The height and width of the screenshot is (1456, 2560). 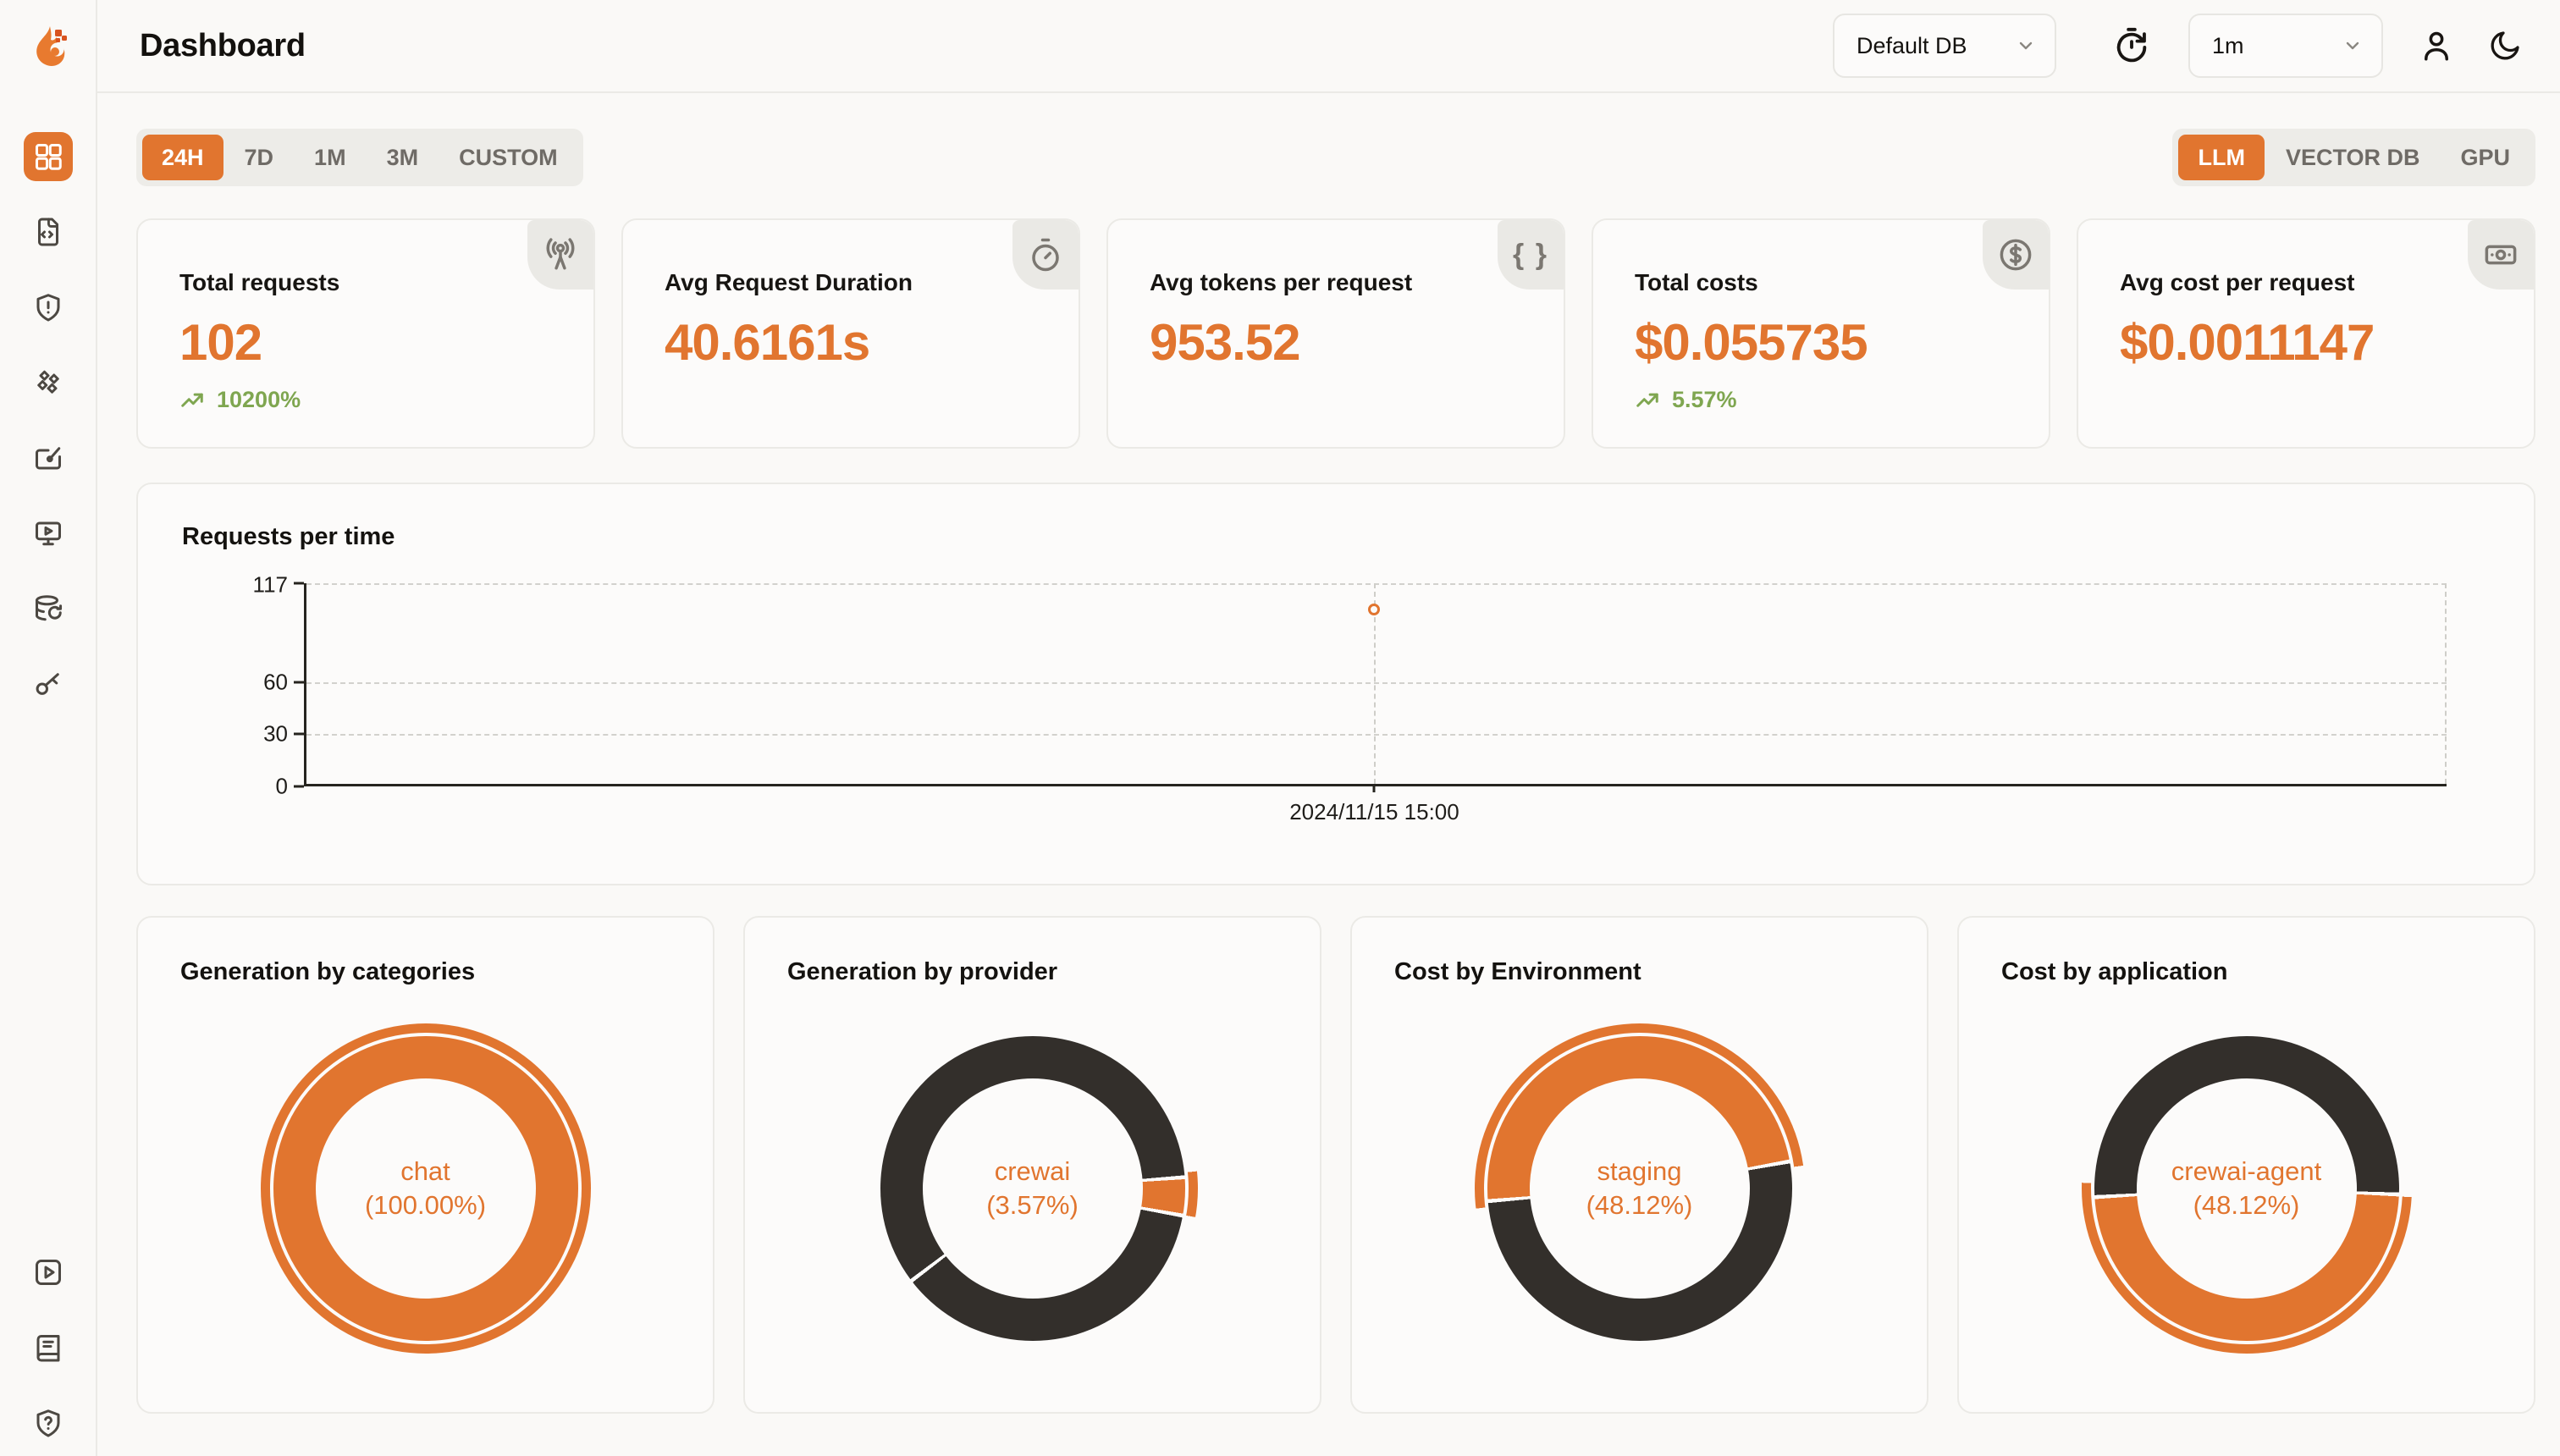 I want to click on donut-panel-environment: Cost by Environment staging (48.12%), so click(x=1639, y=1165).